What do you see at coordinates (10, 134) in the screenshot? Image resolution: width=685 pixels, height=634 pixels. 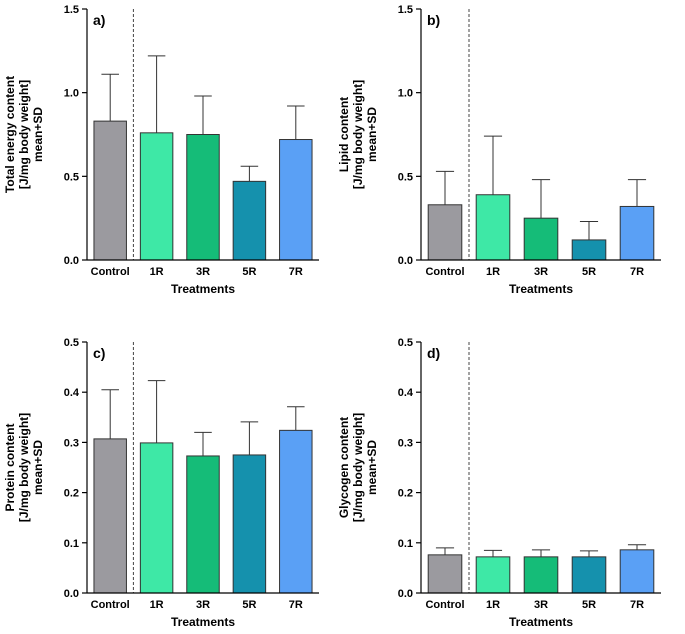 I see `y-axis-title-line: Total energy content` at bounding box center [10, 134].